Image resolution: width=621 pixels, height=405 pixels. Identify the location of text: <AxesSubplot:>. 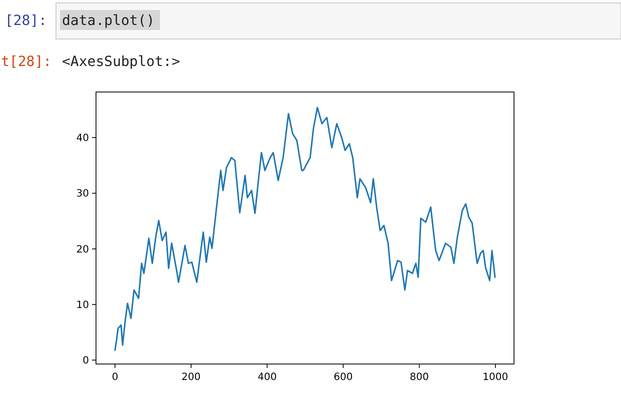
(121, 62).